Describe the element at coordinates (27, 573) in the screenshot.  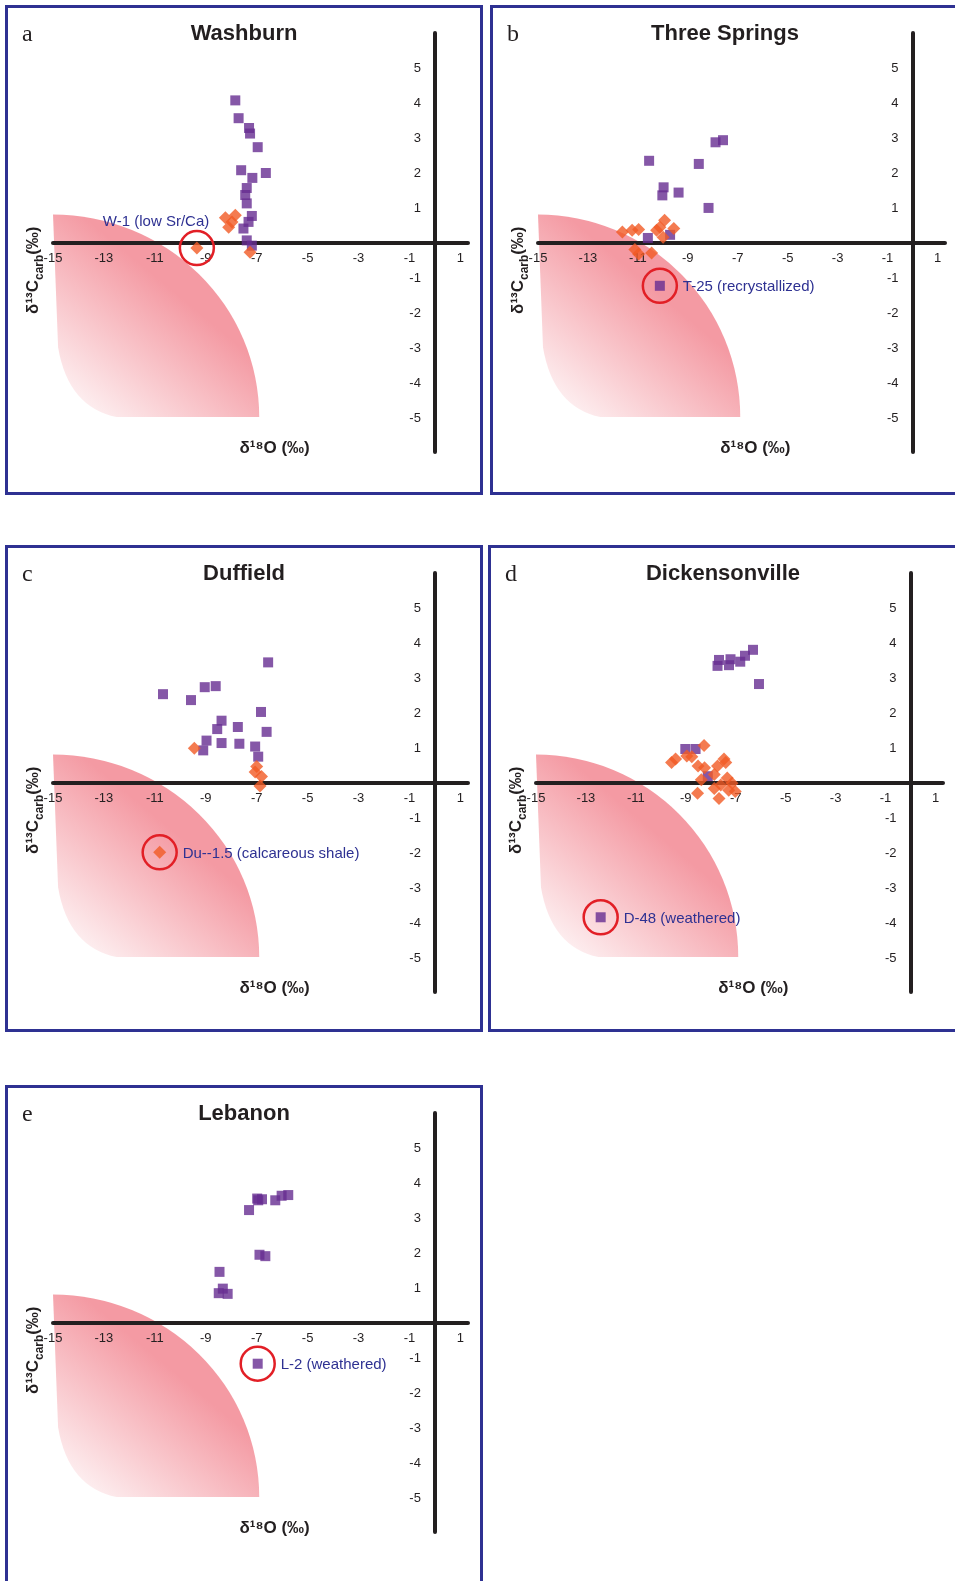
I see `text: c` at that location.